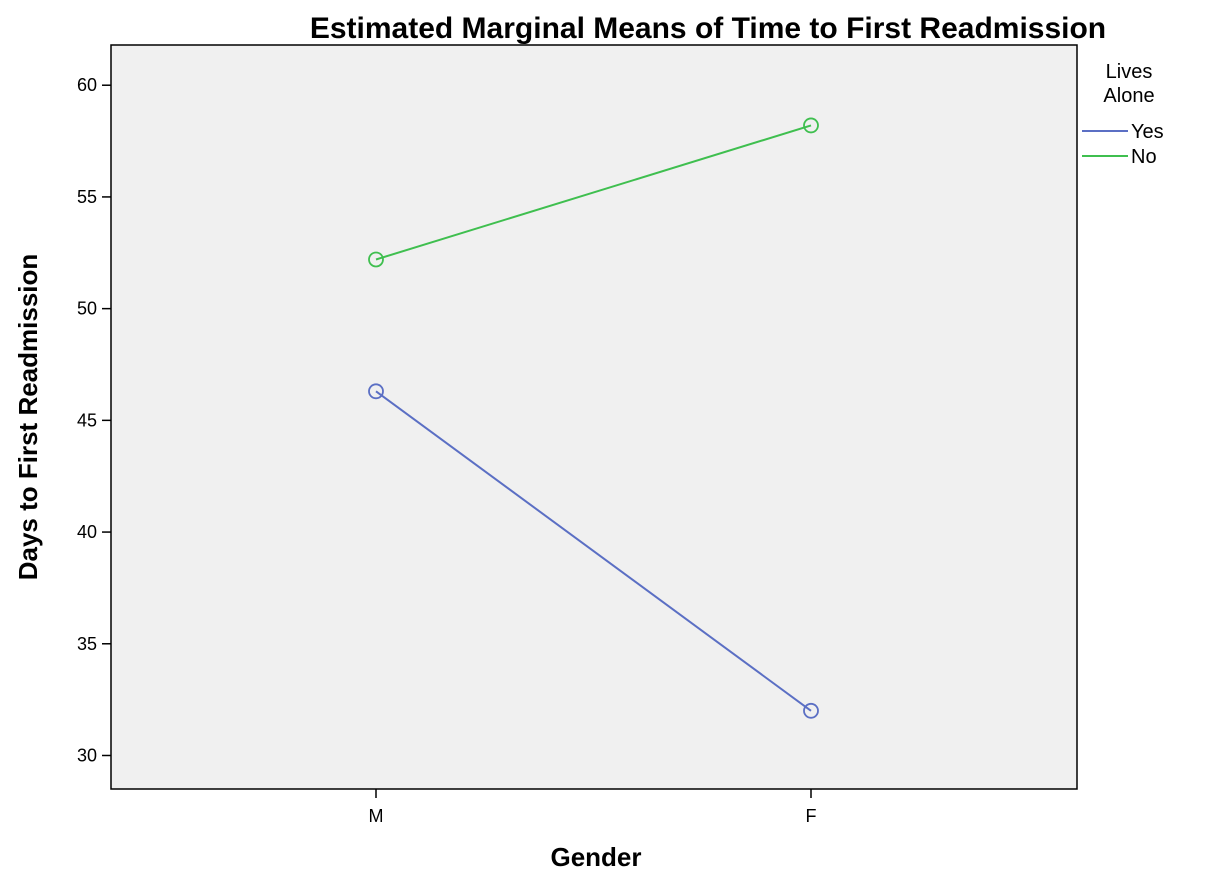 This screenshot has width=1214, height=869. I want to click on y-tick-label: 55, so click(87, 197).